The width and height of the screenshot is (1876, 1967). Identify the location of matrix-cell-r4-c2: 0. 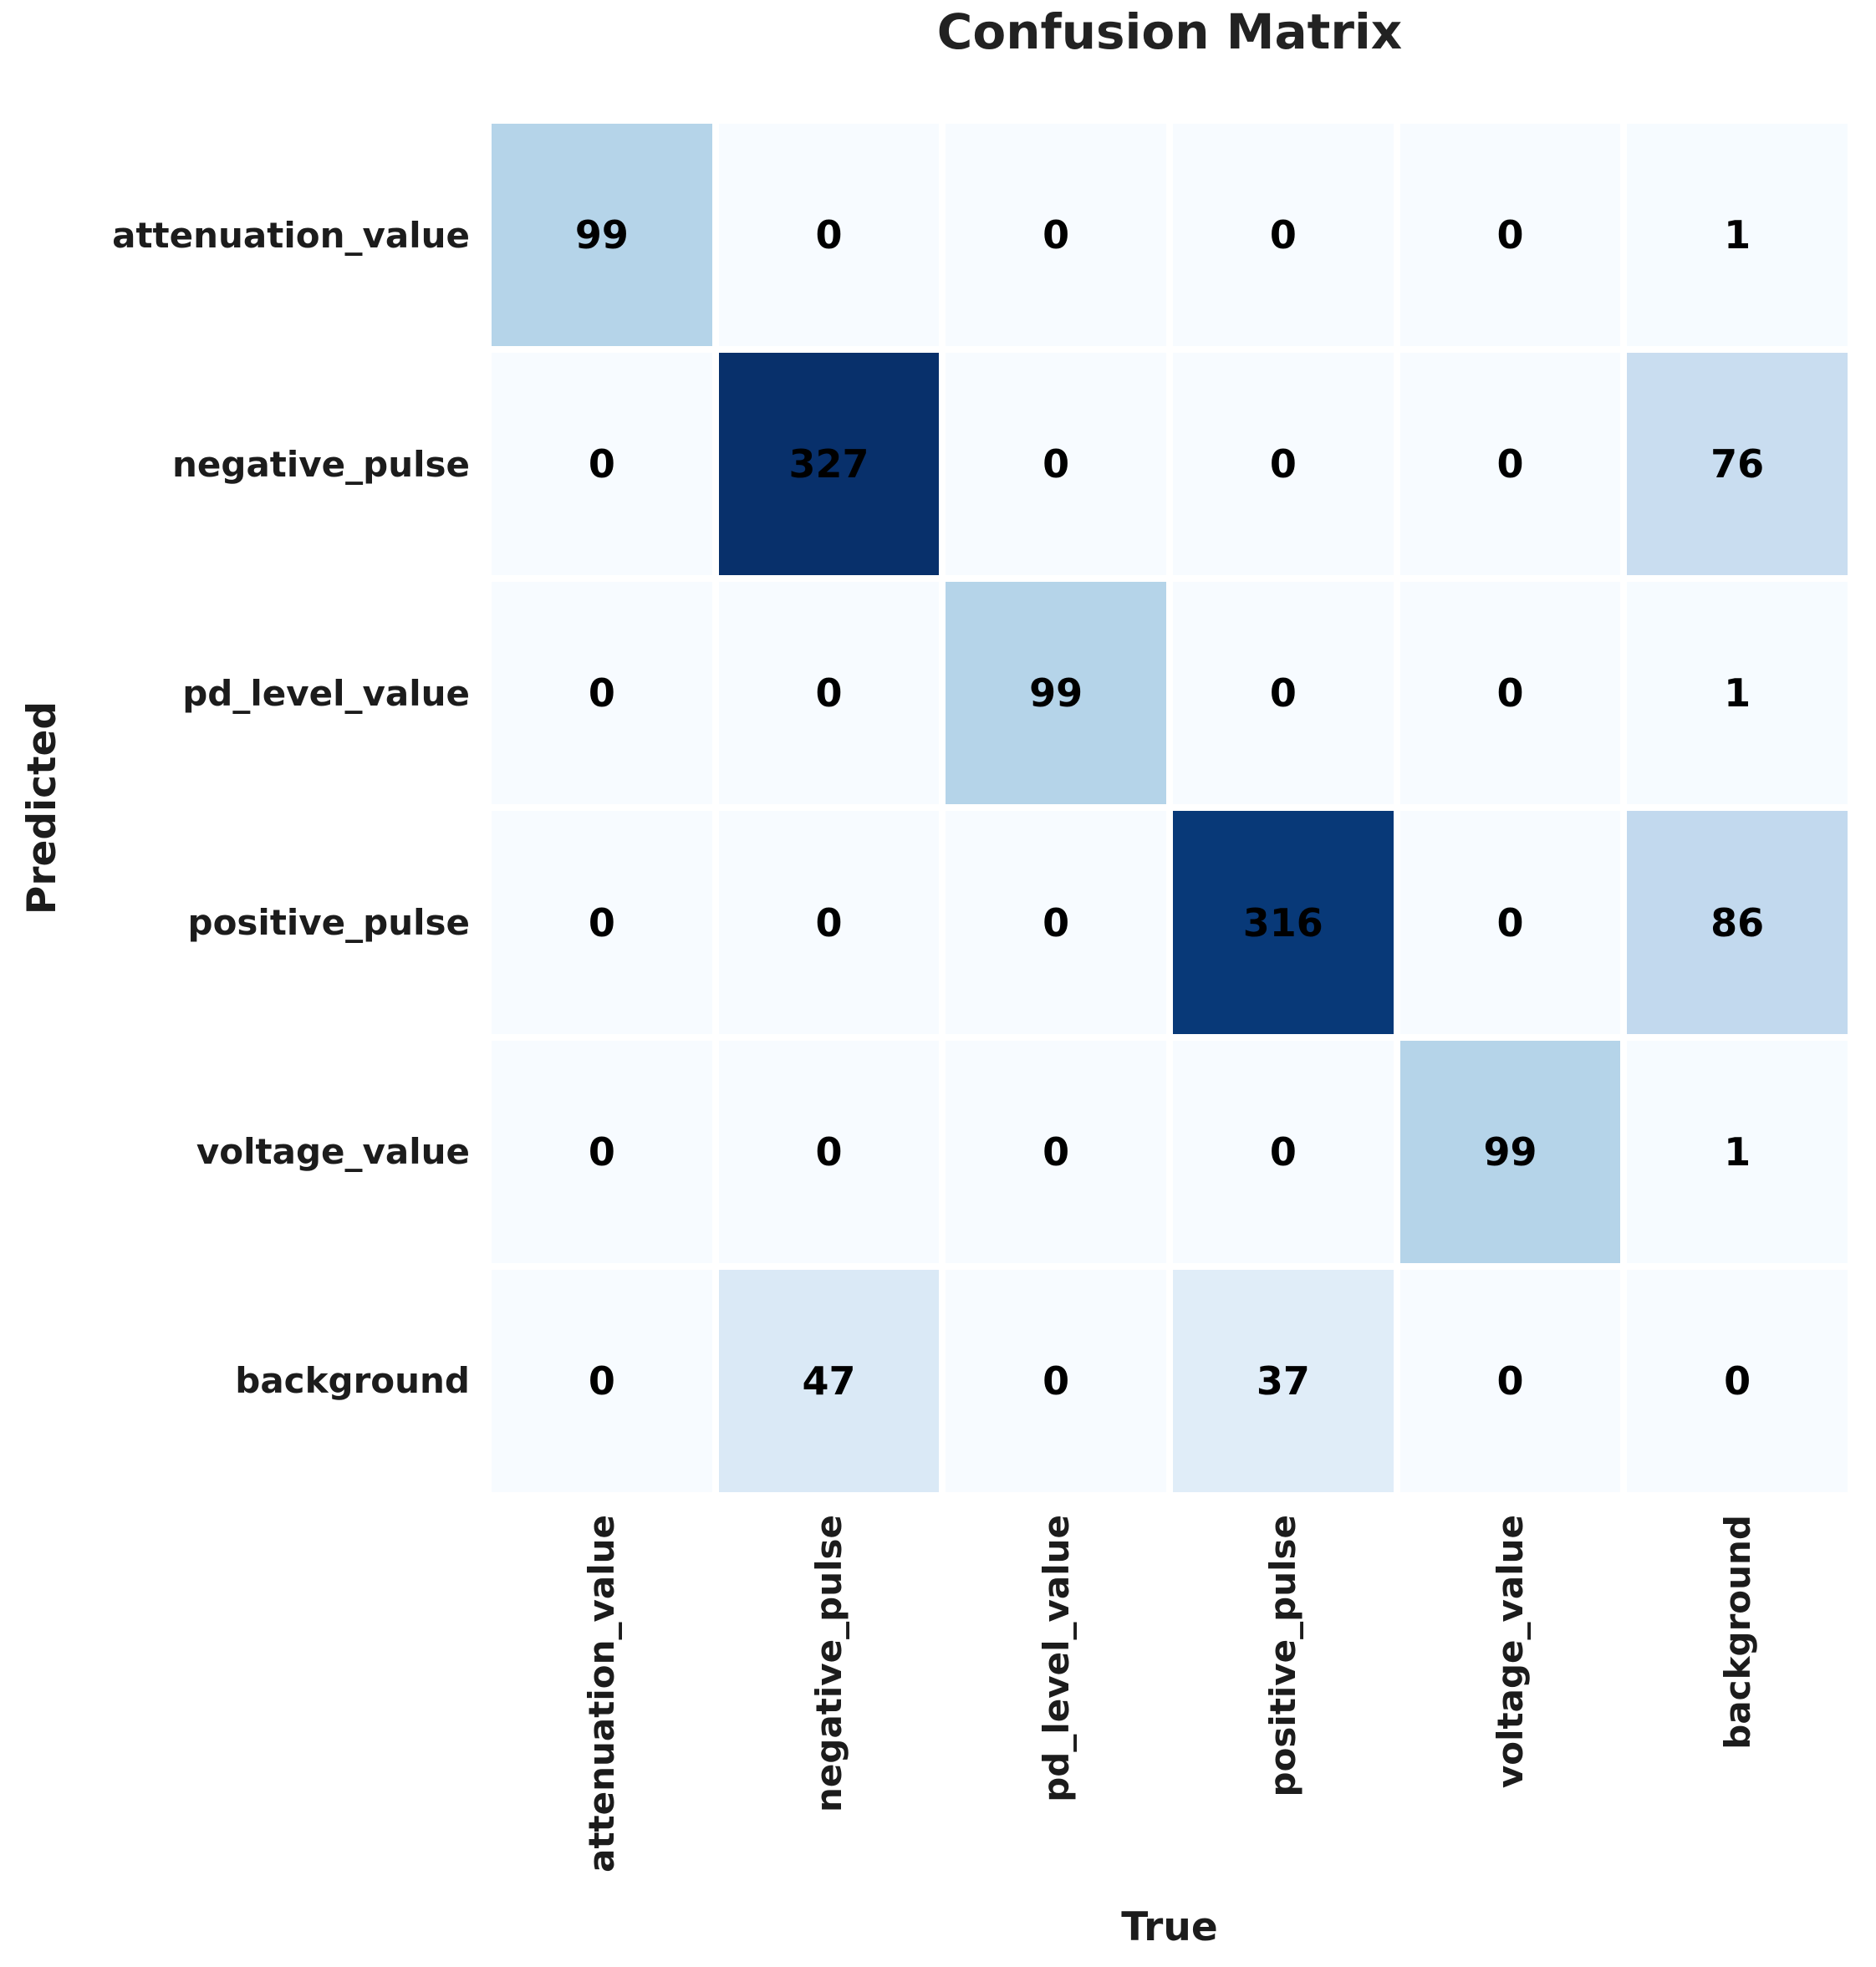
(1056, 1151).